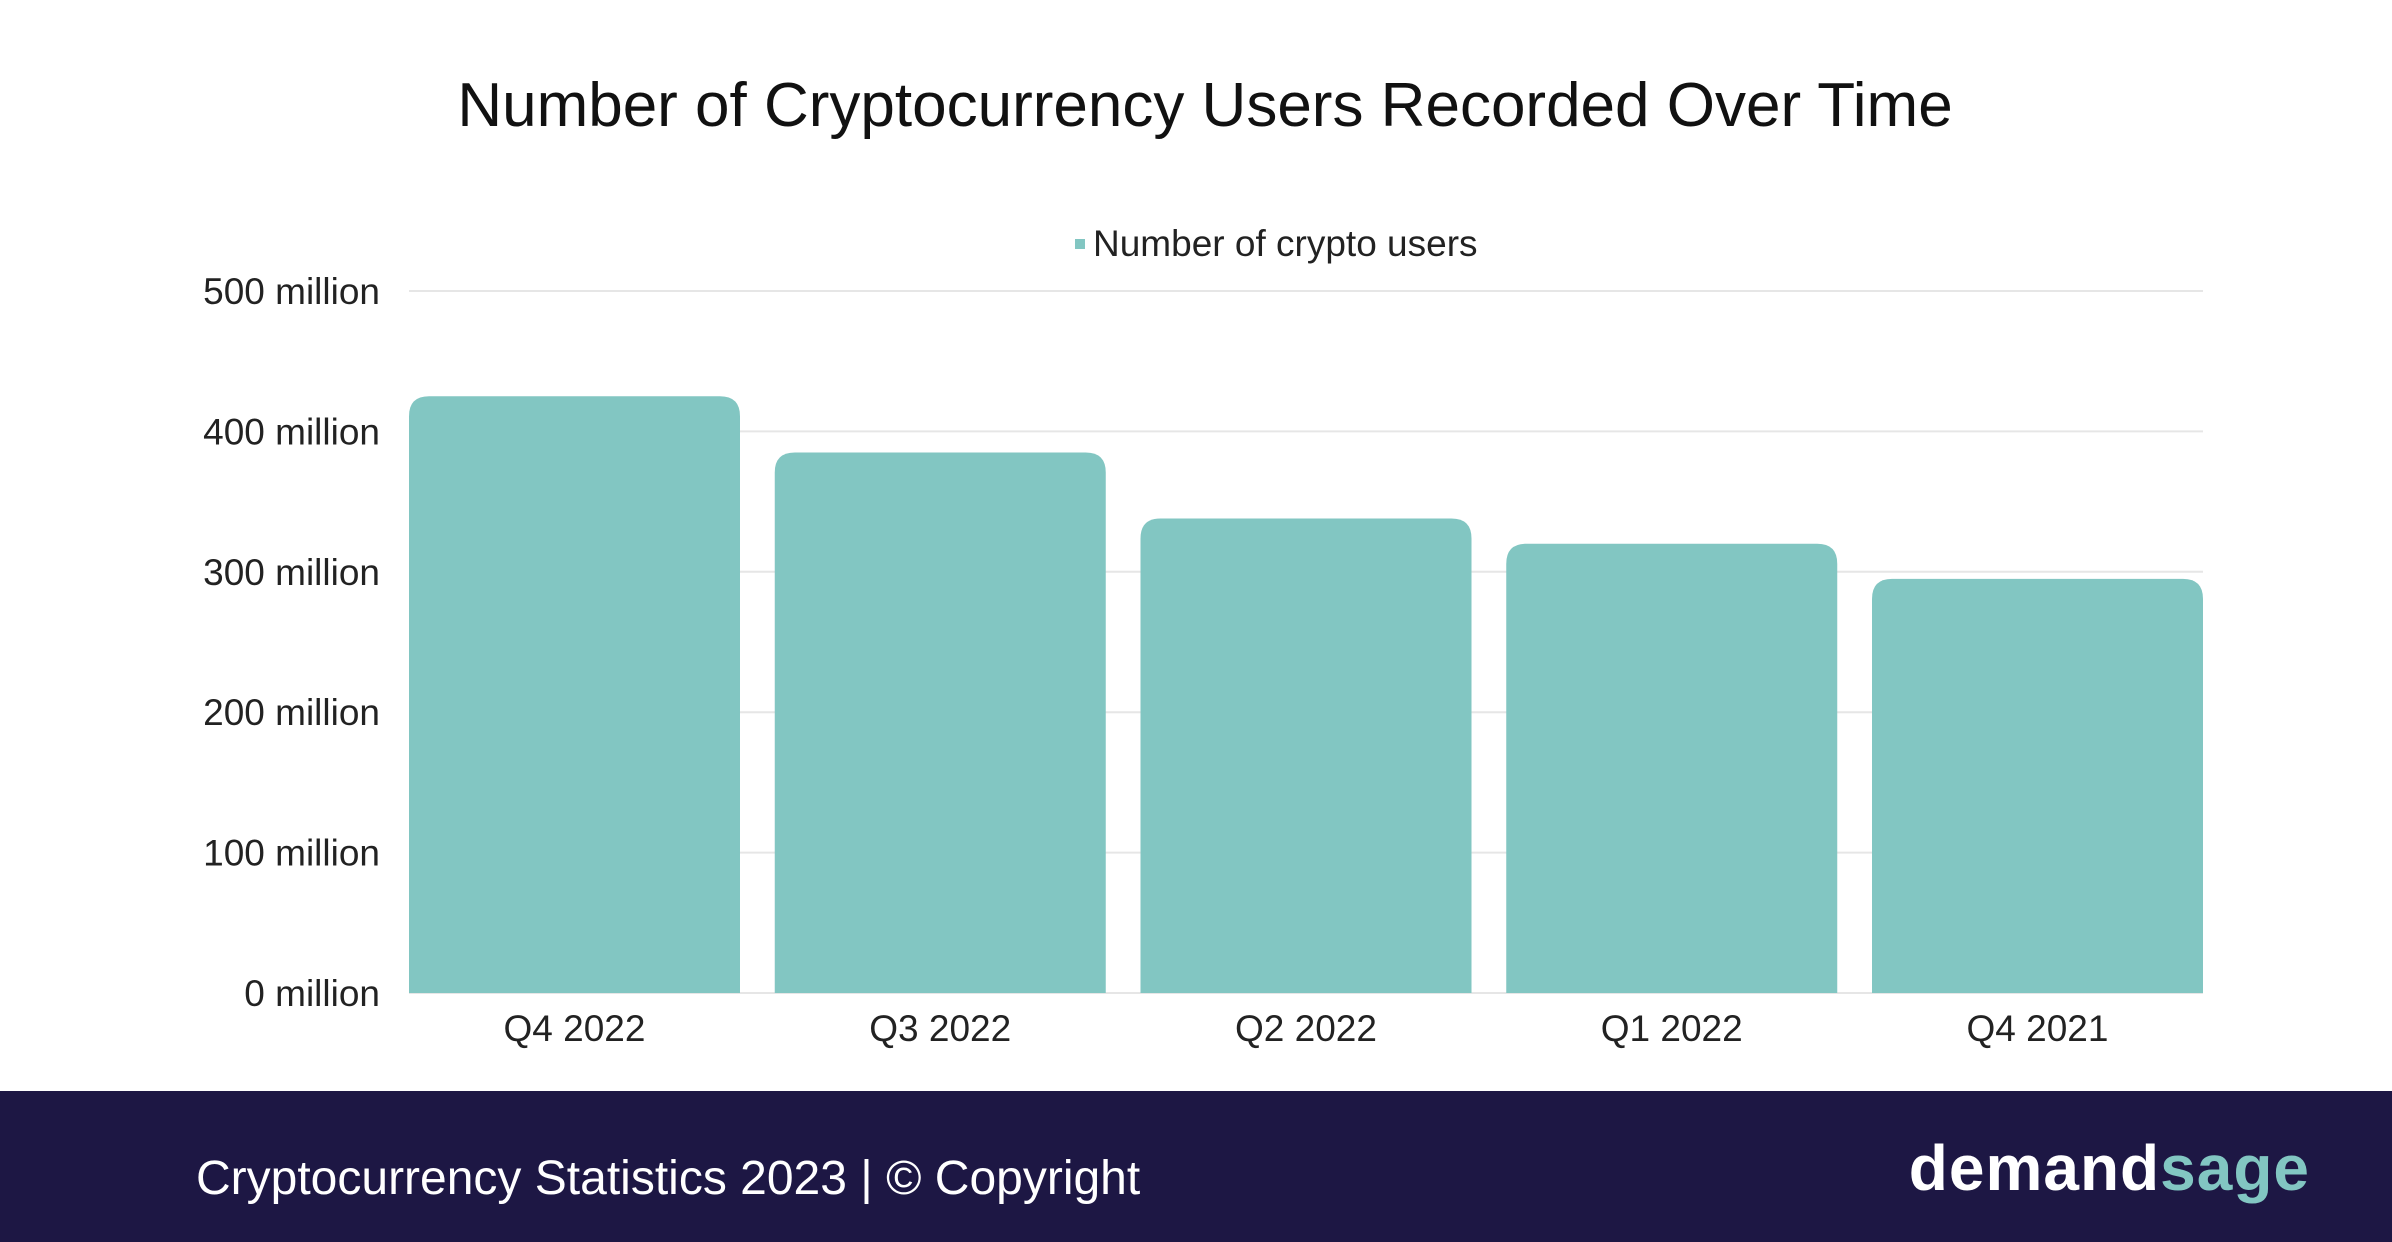 The image size is (2392, 1242). I want to click on y-tick-label: 500 million, so click(291, 291).